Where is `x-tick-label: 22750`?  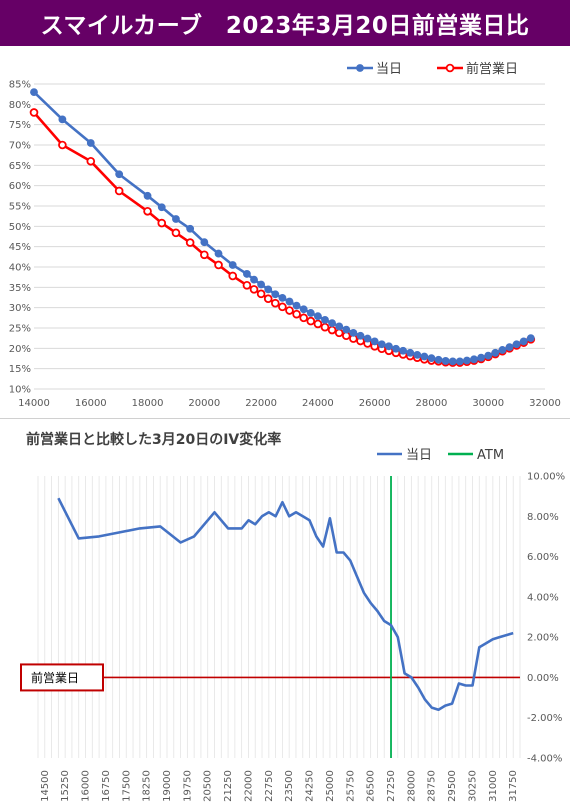
x-tick-label: 22750 is located at coordinates (269, 786).